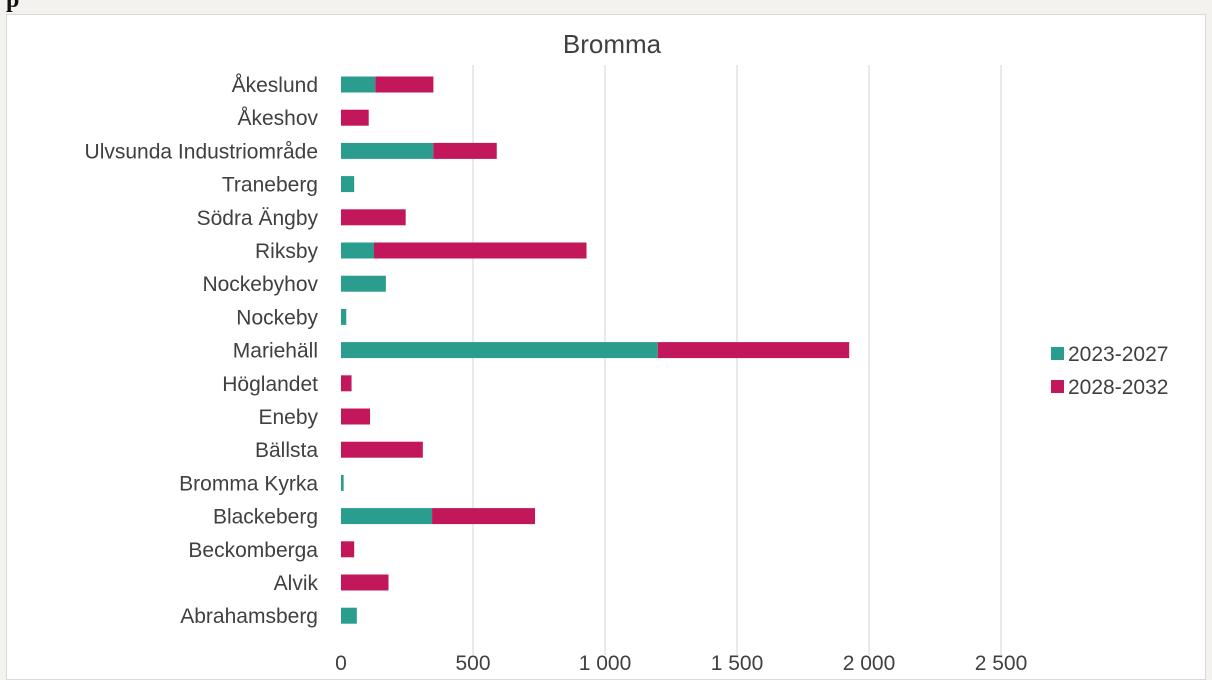  Describe the element at coordinates (248, 483) in the screenshot. I see `category-label: Bromma Kyrka` at that location.